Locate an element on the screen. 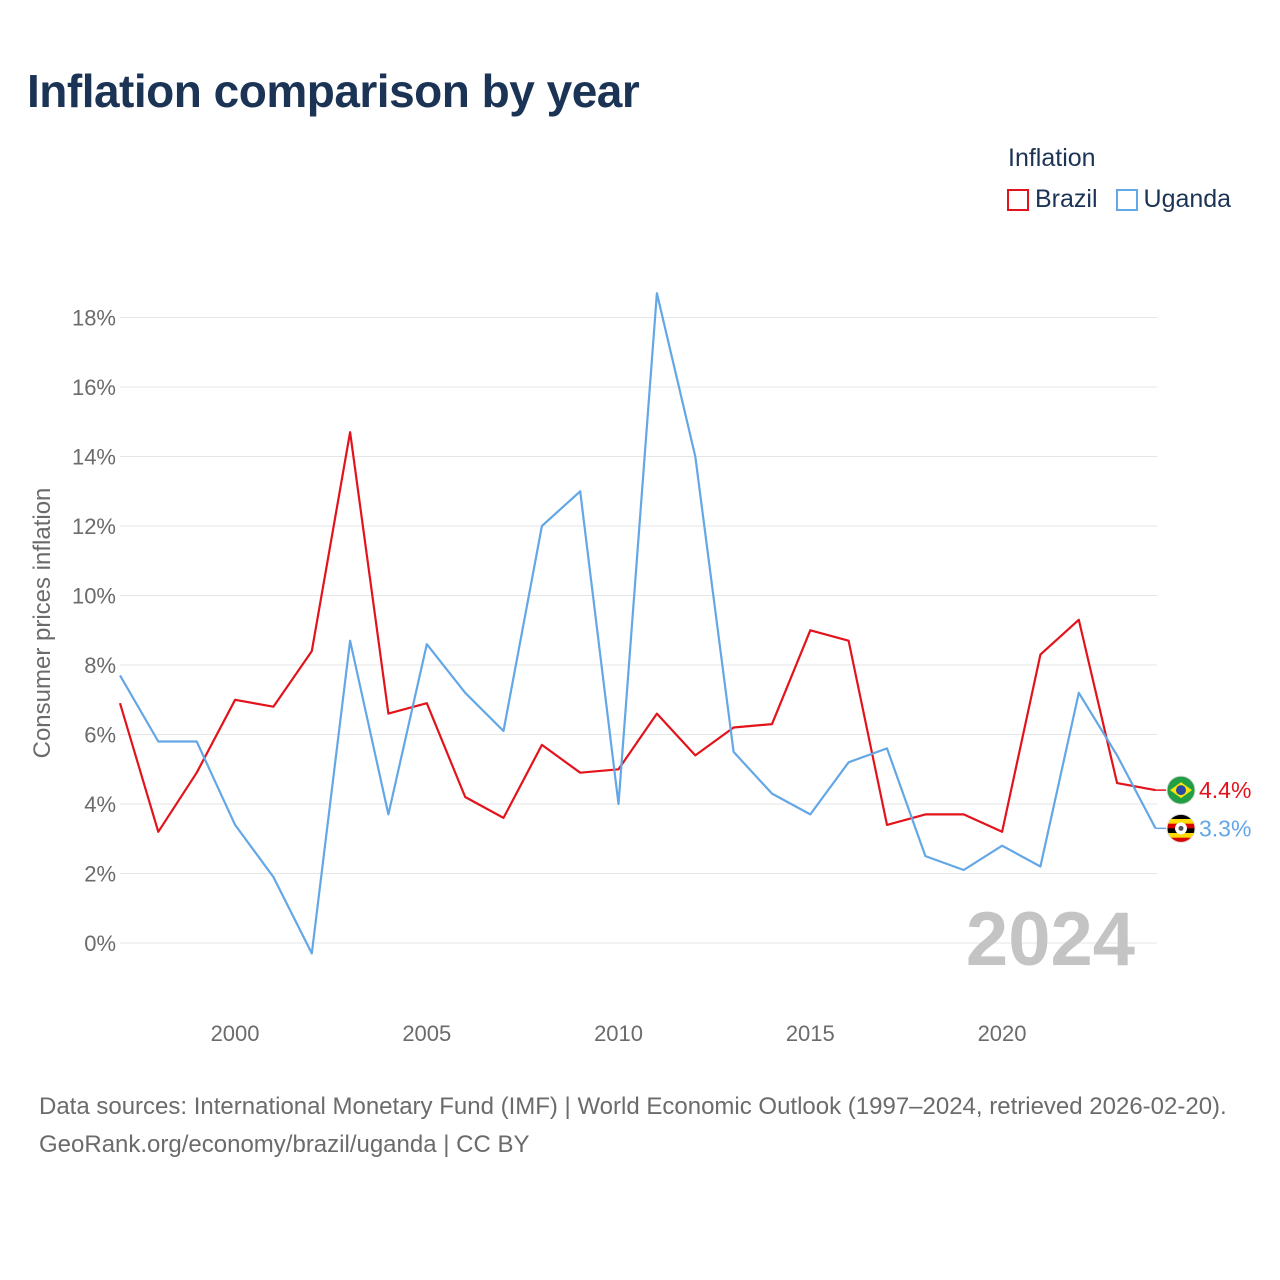 The width and height of the screenshot is (1280, 1280). brazil-flag-icon is located at coordinates (1181, 790).